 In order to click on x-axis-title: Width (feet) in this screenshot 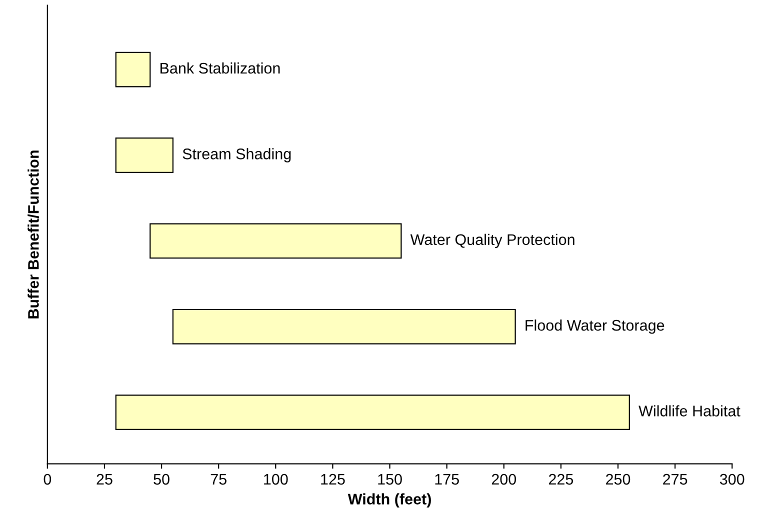, I will do `click(389, 500)`.